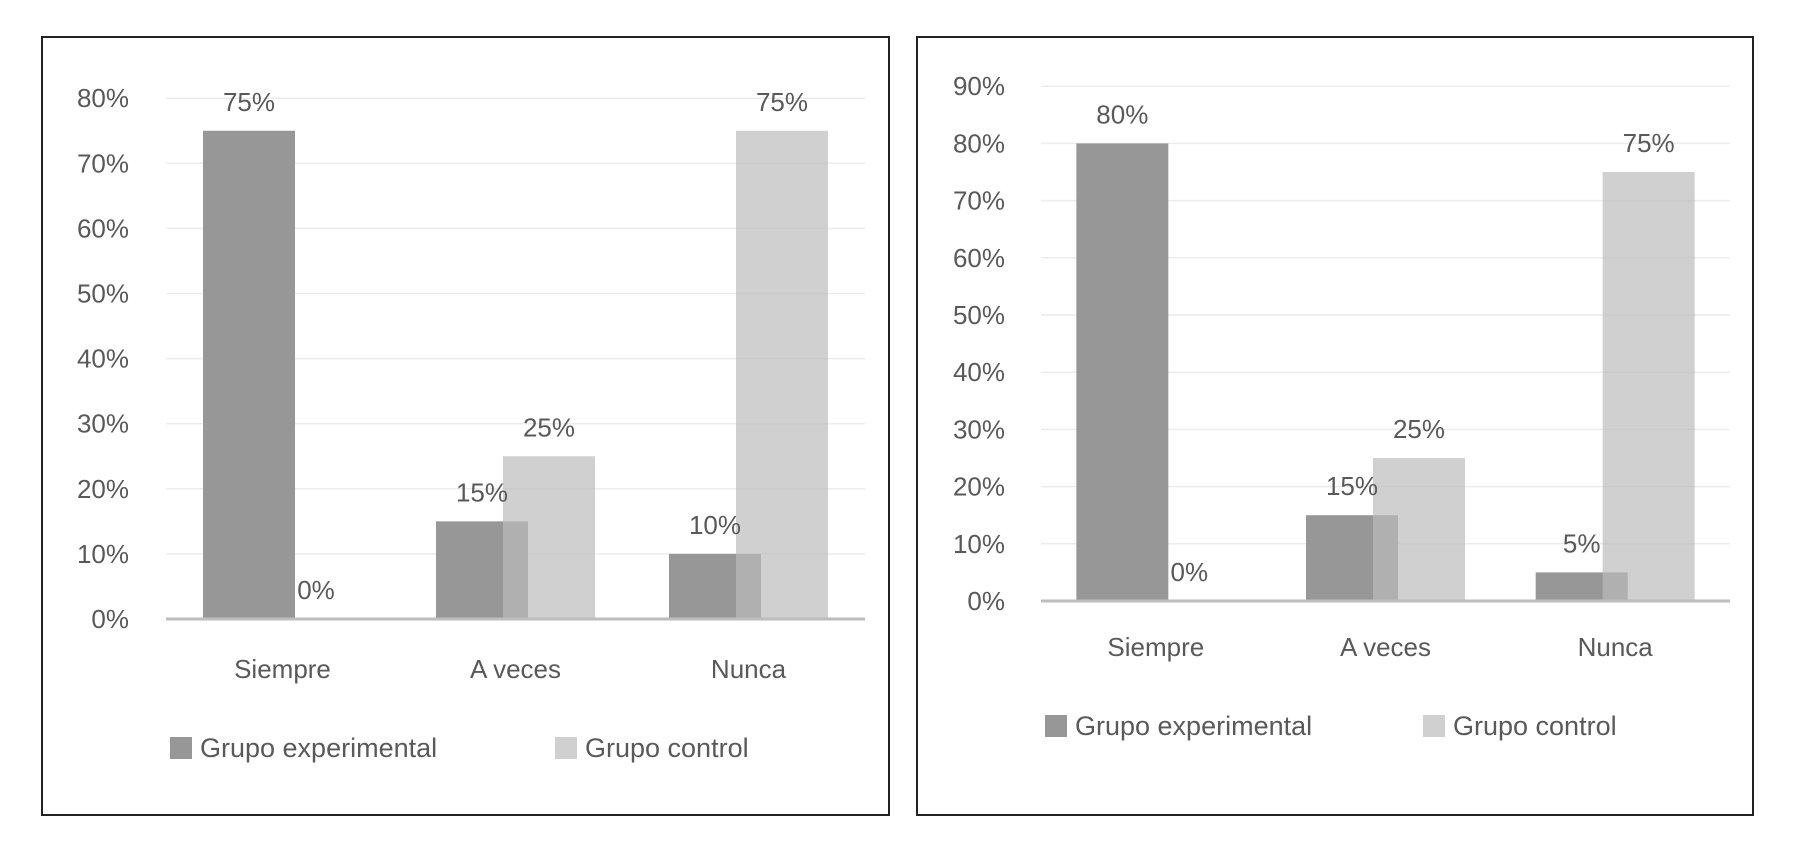 The width and height of the screenshot is (1816, 851). Describe the element at coordinates (979, 86) in the screenshot. I see `y-tick-label: 90%` at that location.